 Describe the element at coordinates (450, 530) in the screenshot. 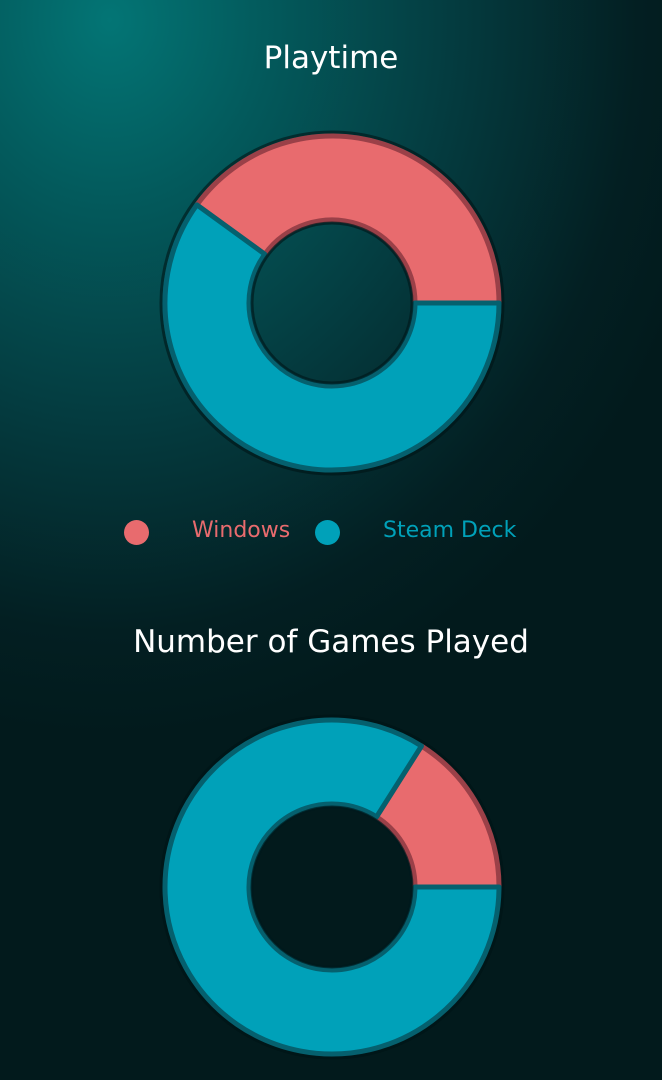

I see `legend-label-steam-deck: Steam Deck` at that location.